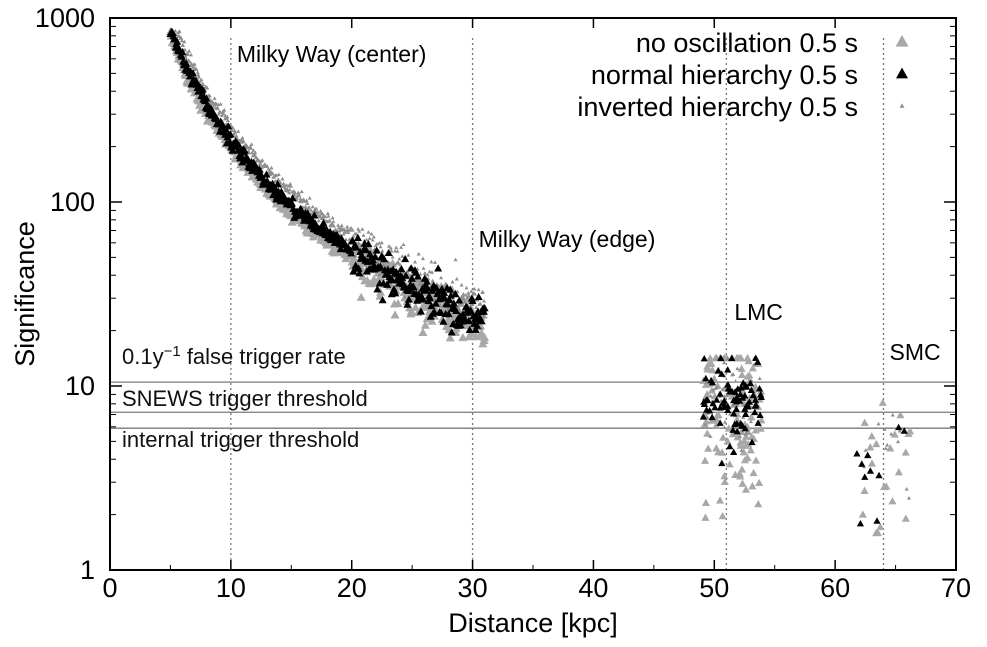 This screenshot has height=647, width=987. Describe the element at coordinates (533, 623) in the screenshot. I see `x-axis-title: Distance [kpc]` at that location.